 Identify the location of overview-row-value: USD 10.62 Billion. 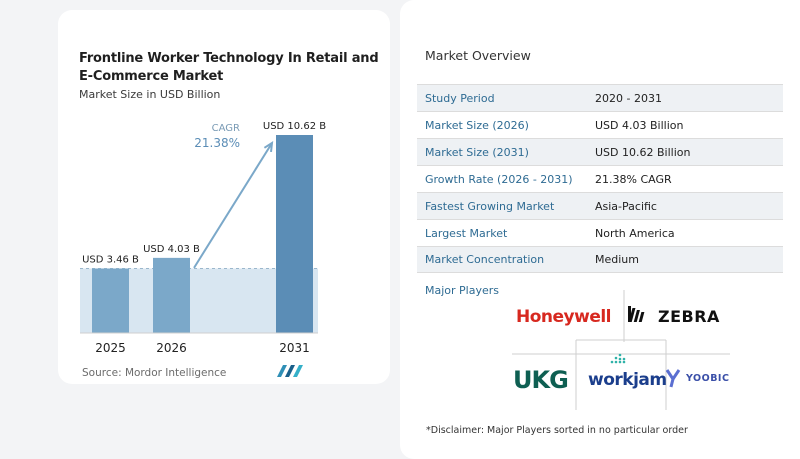
(643, 152).